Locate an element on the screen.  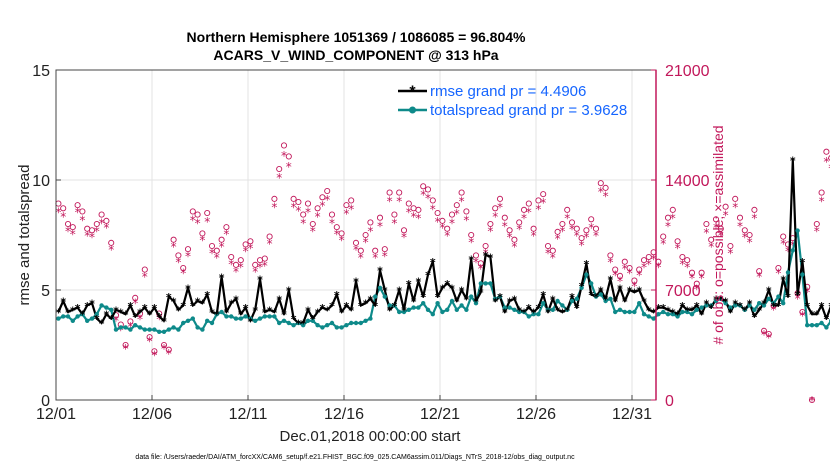
chart-subtitle: ACARS_V_WIND_COMPONENT @ 313 hPa is located at coordinates (355, 55).